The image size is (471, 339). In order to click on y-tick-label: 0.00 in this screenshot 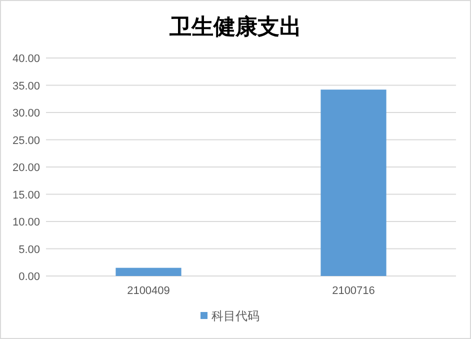, I will do `click(29, 277)`.